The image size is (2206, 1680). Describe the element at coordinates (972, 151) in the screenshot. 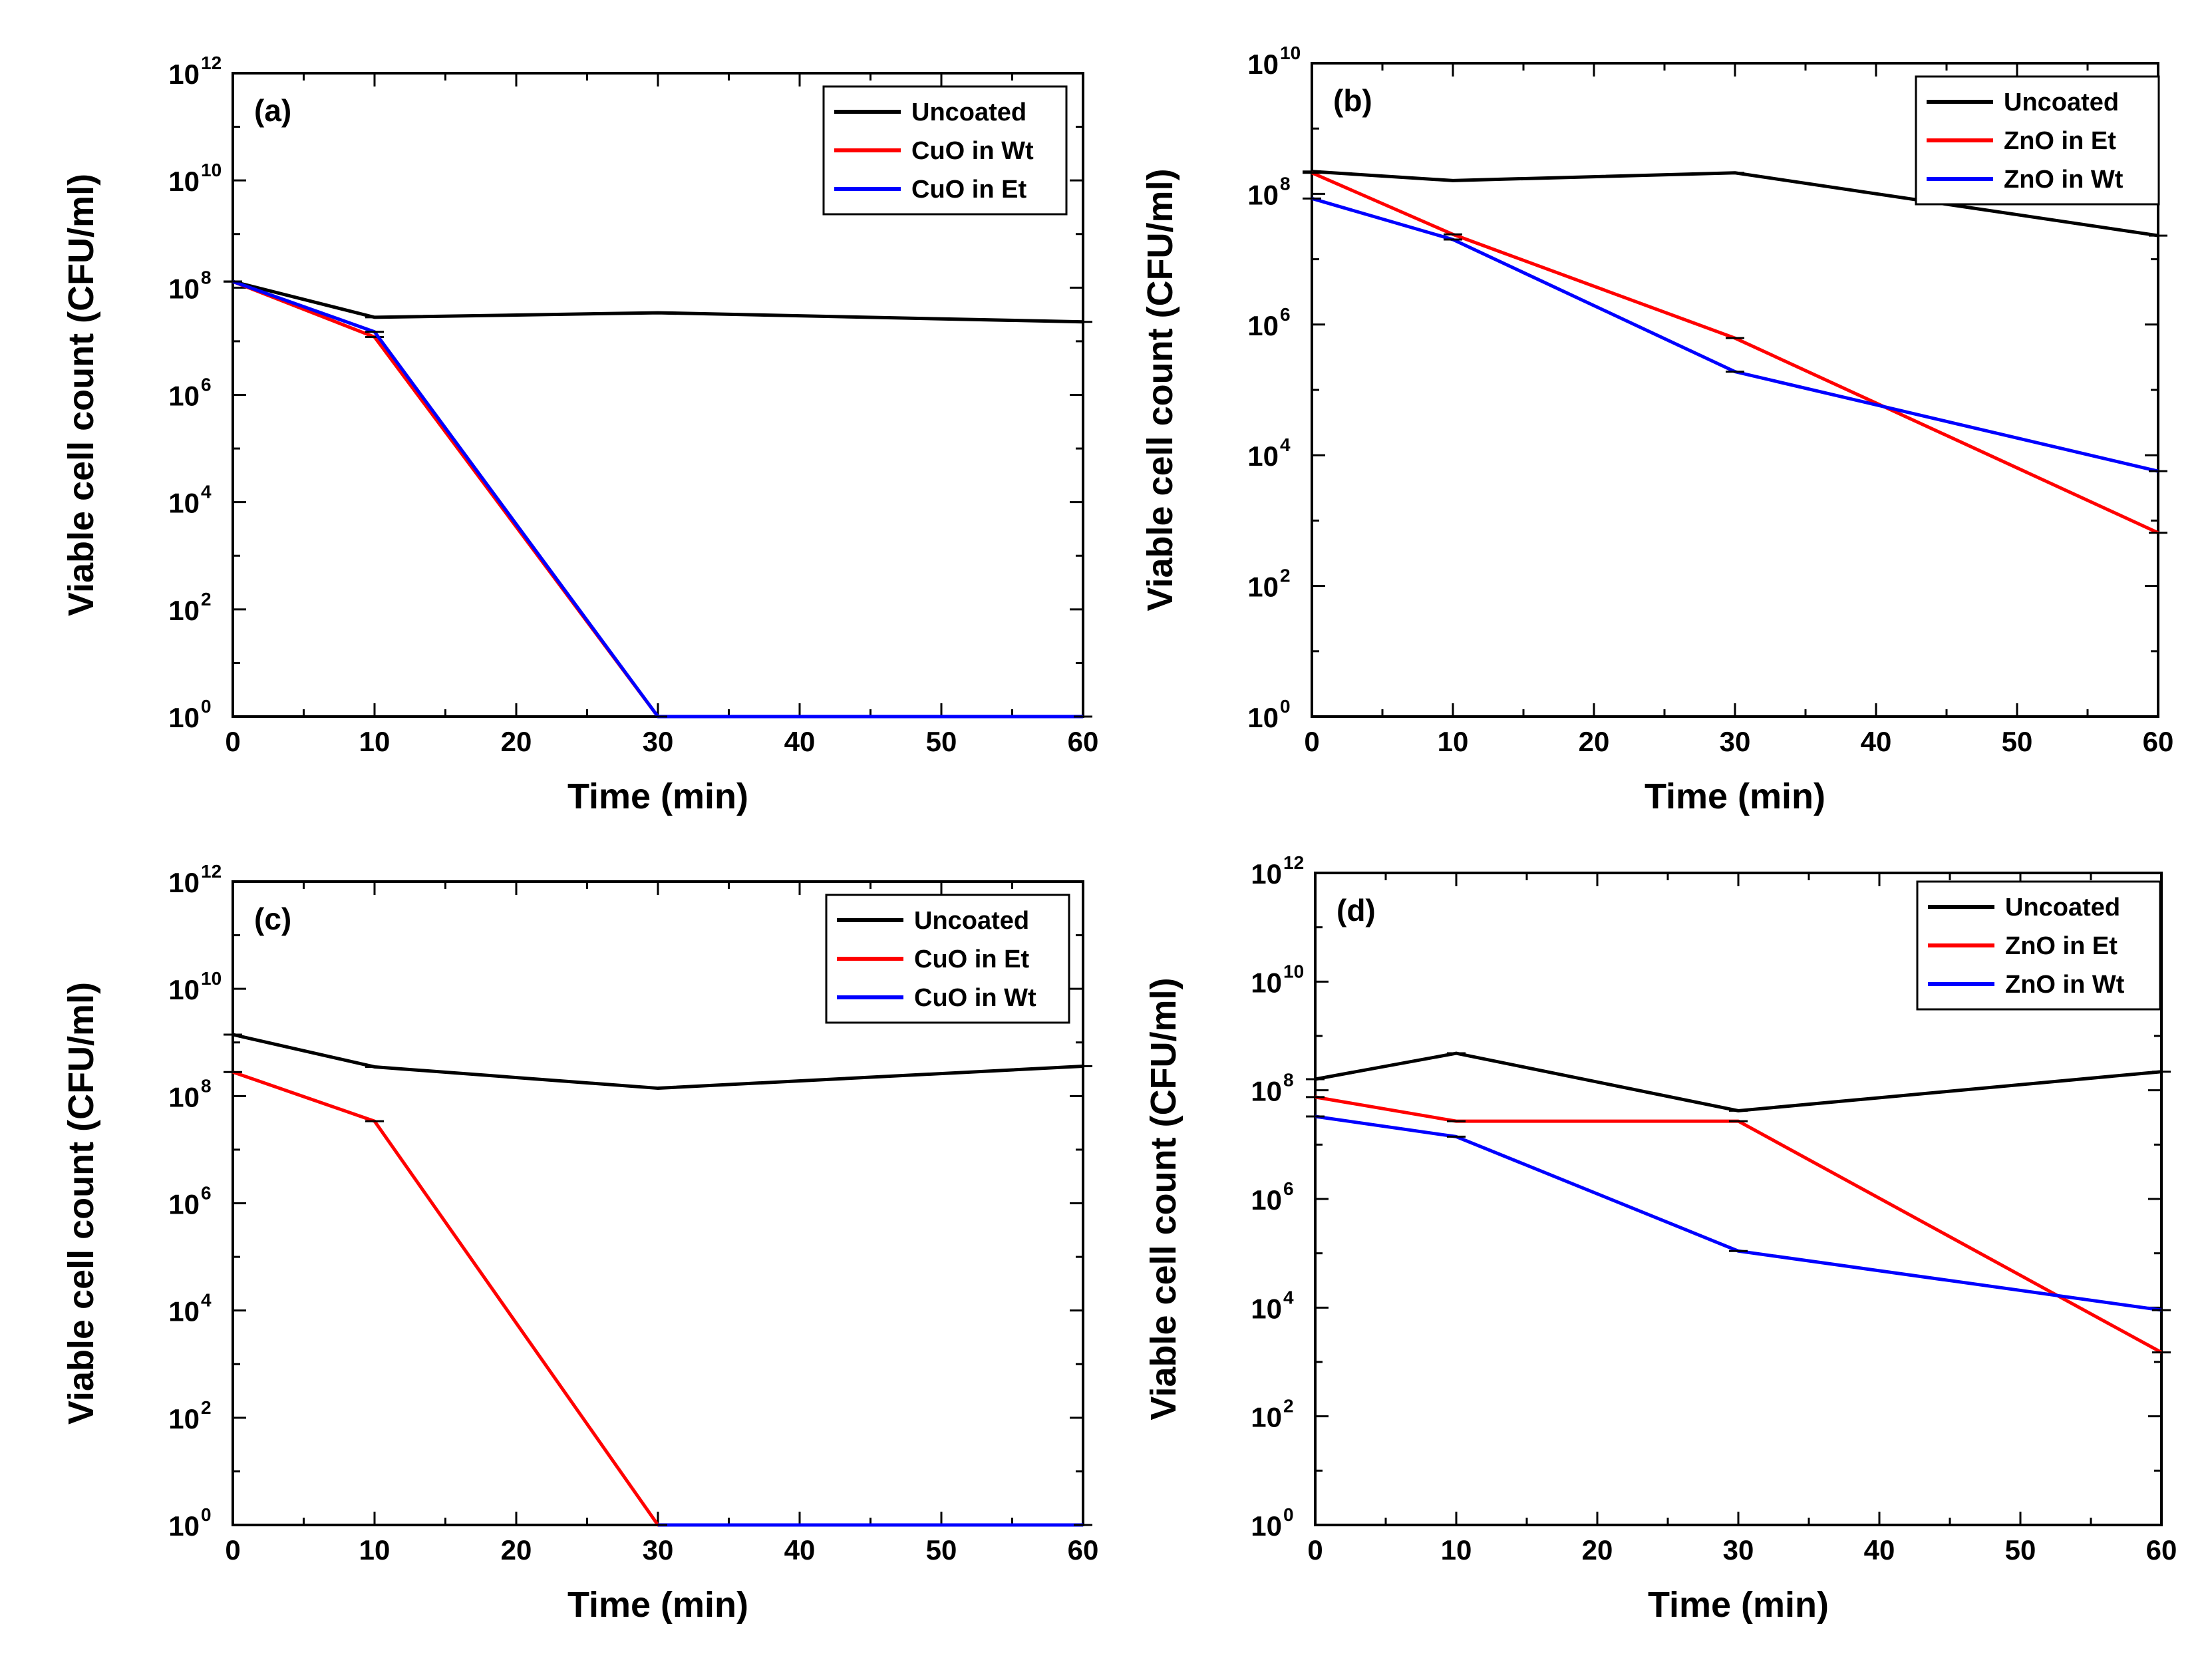

I see `legend-label: CuO in Wt` at that location.